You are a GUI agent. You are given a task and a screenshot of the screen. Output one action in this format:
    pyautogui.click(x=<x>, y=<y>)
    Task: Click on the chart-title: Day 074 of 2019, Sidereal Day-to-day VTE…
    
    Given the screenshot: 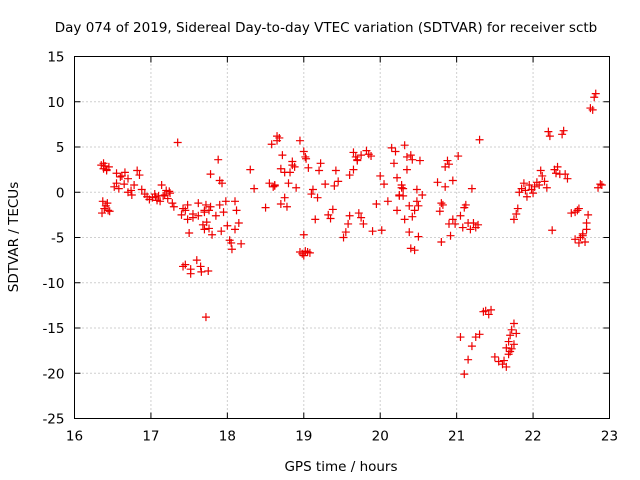 What is the action you would take?
    pyautogui.click(x=326, y=28)
    